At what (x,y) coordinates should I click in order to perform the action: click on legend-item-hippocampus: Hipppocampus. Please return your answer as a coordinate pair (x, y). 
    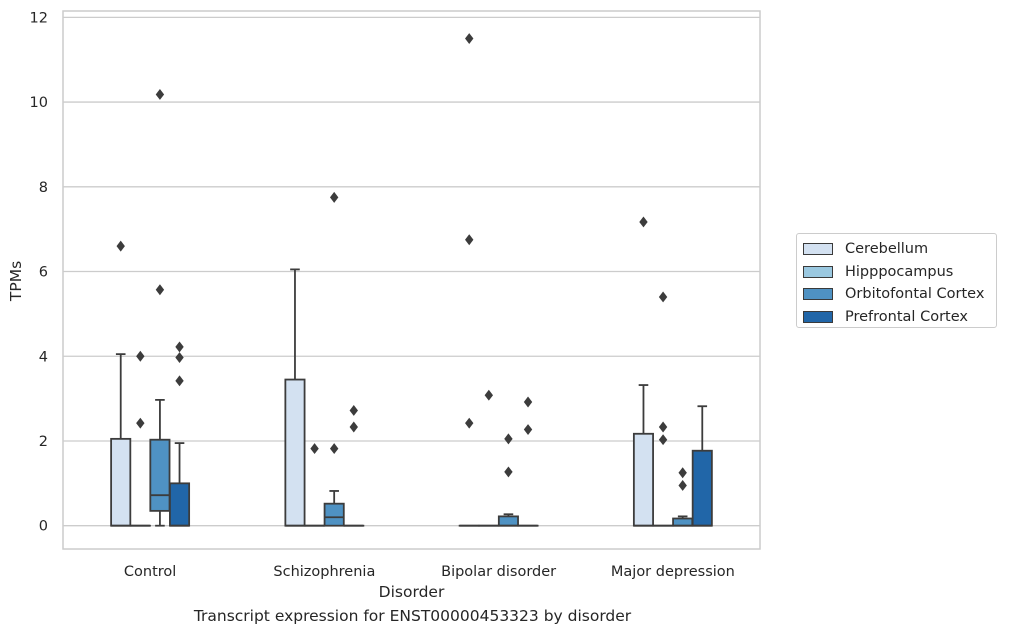
    Looking at the image, I should click on (899, 272).